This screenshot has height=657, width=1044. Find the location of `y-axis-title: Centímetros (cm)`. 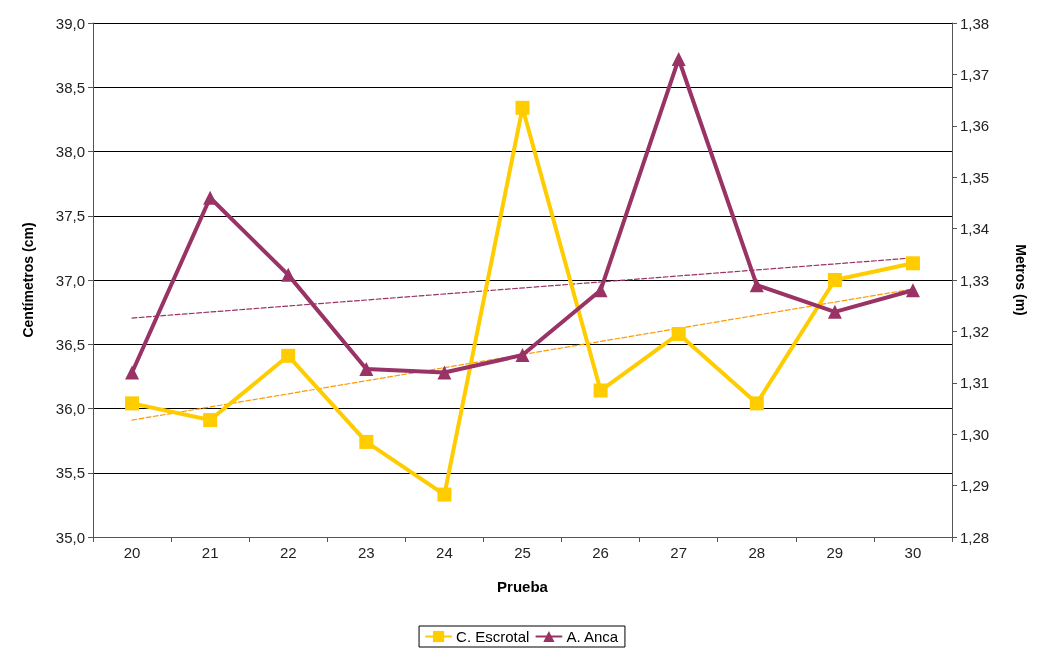

y-axis-title: Centímetros (cm) is located at coordinates (28, 280).